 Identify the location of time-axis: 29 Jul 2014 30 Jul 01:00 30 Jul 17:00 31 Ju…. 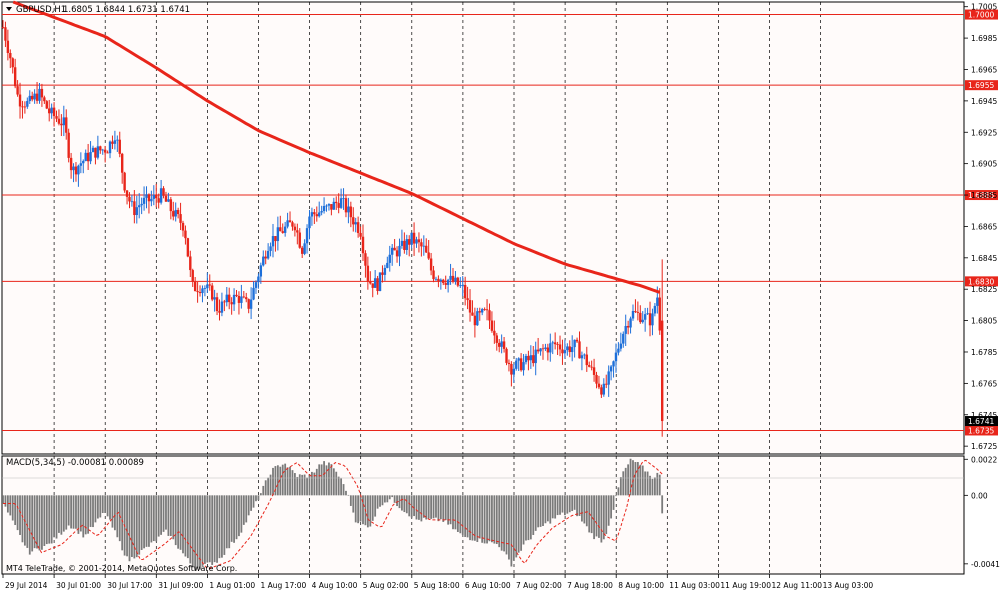
(437, 582).